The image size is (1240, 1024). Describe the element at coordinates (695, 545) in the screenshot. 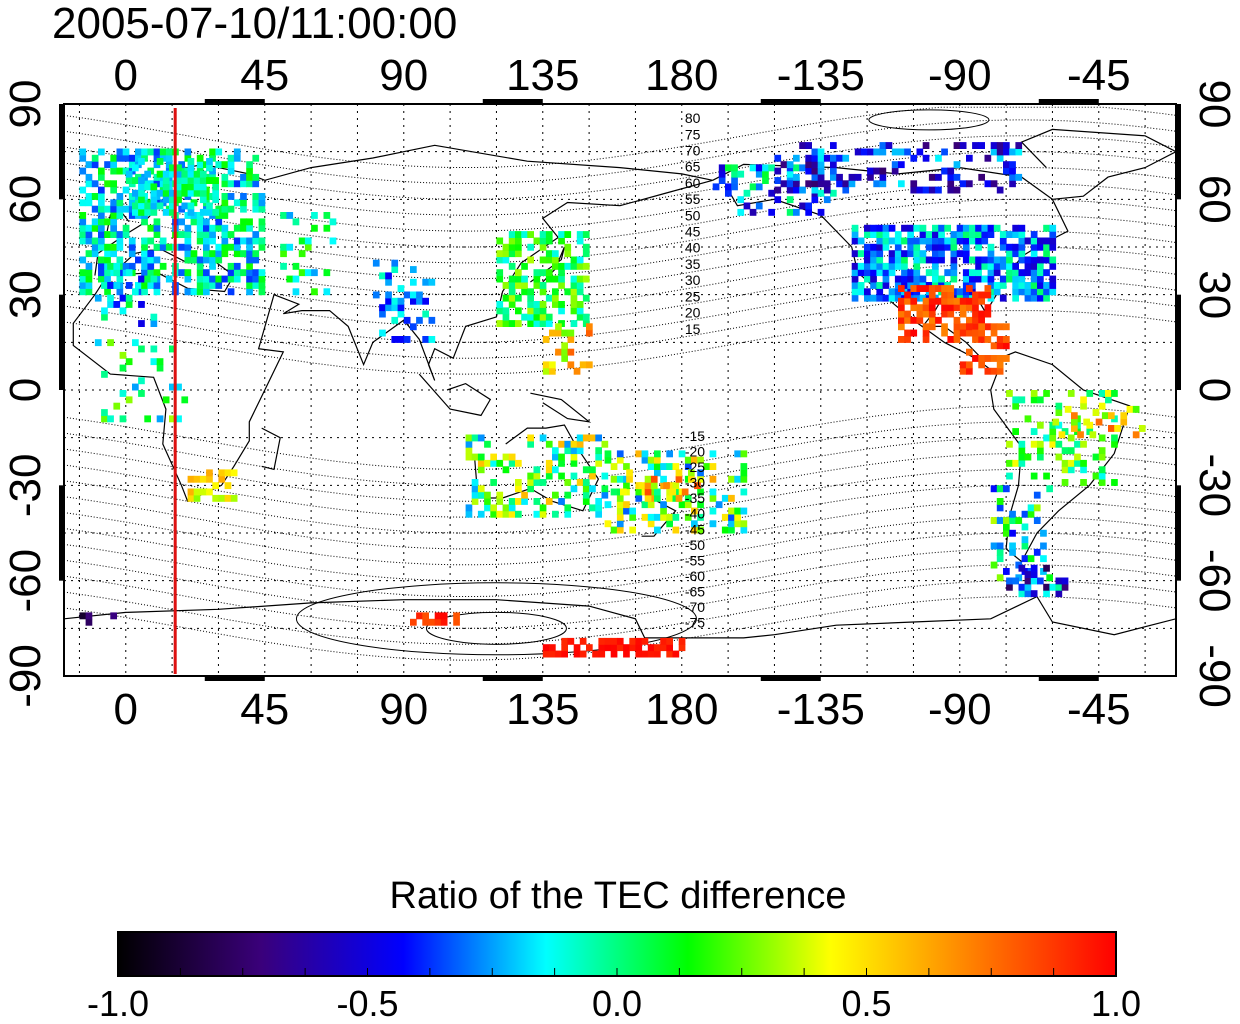

I see `mlat-label: -50` at that location.